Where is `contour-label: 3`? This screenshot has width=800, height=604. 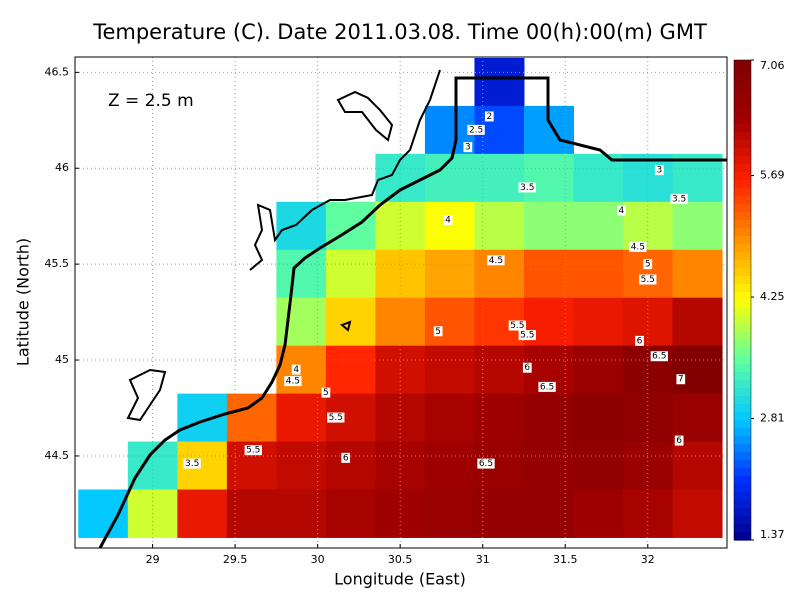 contour-label: 3 is located at coordinates (659, 171).